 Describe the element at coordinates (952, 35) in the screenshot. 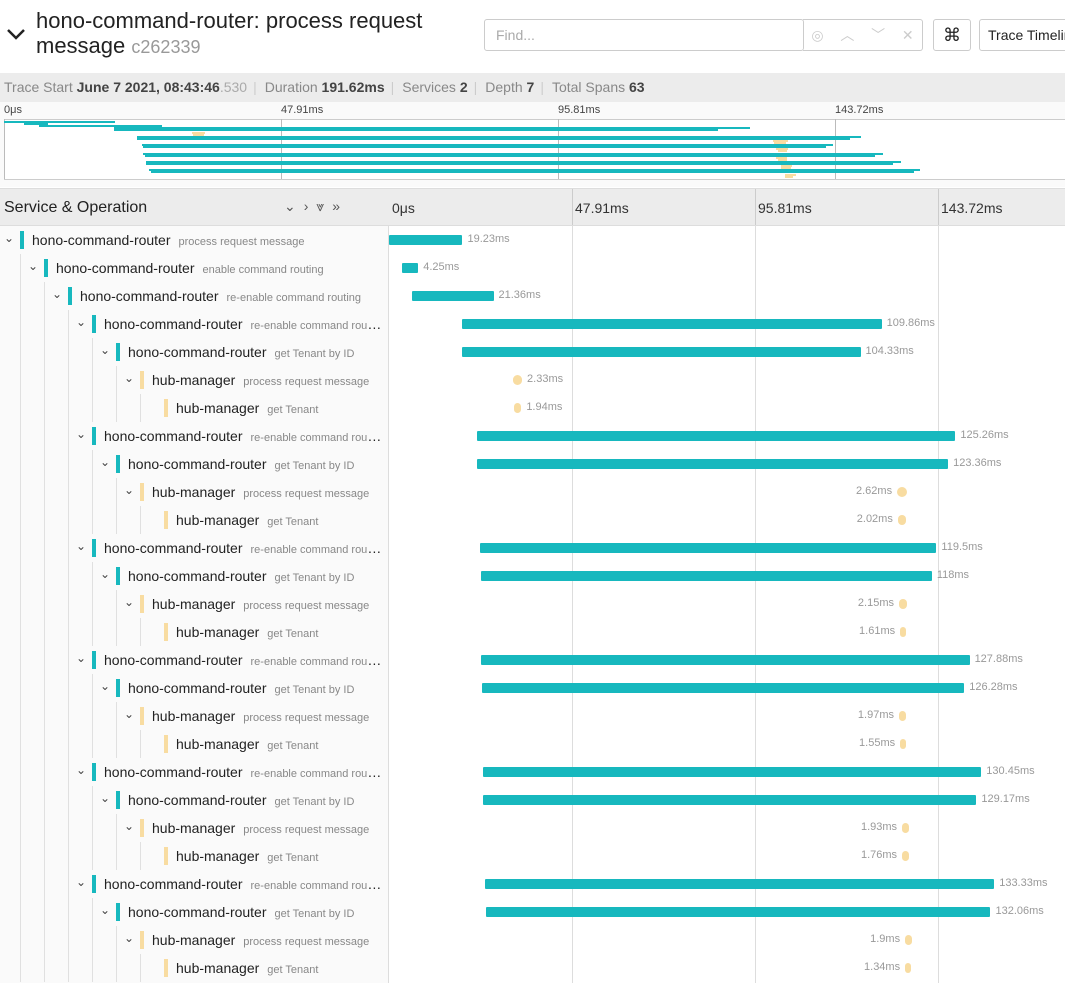

I see `shortcuts-button: ⌘` at that location.